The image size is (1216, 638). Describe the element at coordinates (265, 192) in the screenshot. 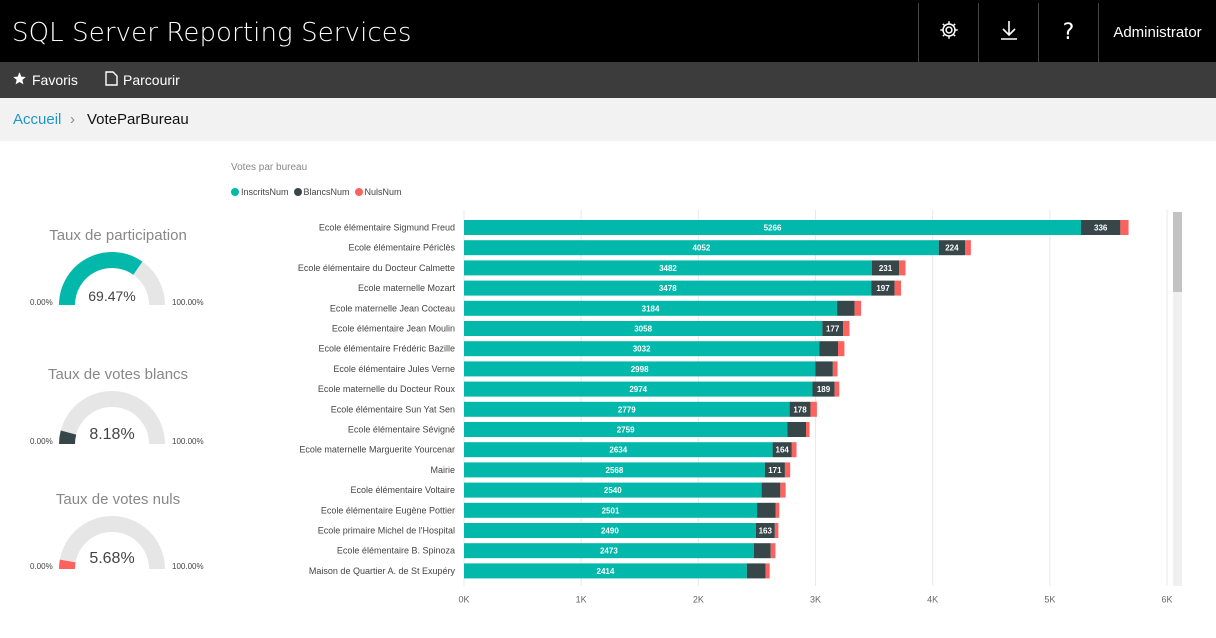

I see `legend-label: InscritsNum` at that location.